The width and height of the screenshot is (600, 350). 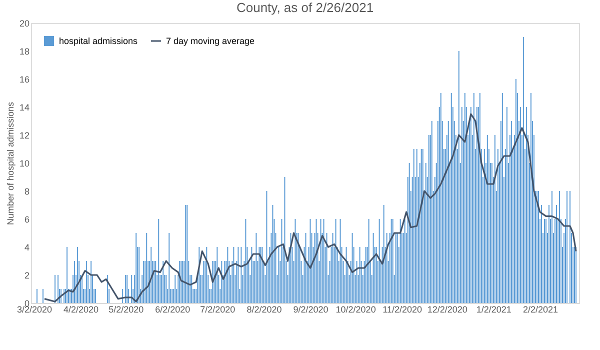 What do you see at coordinates (305, 7) in the screenshot?
I see `chart-title: County, as of 2/26/2021` at bounding box center [305, 7].